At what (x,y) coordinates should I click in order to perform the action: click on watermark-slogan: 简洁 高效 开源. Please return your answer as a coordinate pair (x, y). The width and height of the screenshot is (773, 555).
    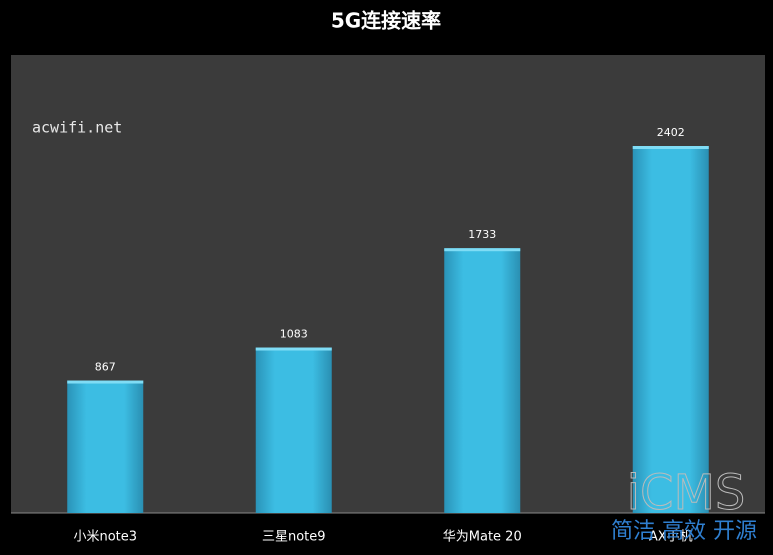
    Looking at the image, I should click on (684, 531).